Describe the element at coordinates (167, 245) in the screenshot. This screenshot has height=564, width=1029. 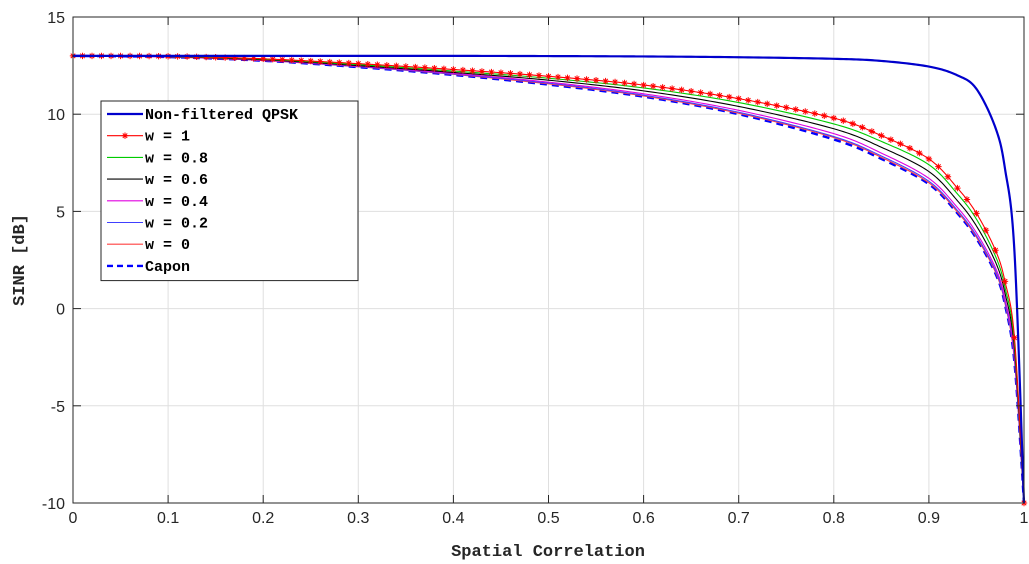
I see `legend-label: w = 0` at that location.